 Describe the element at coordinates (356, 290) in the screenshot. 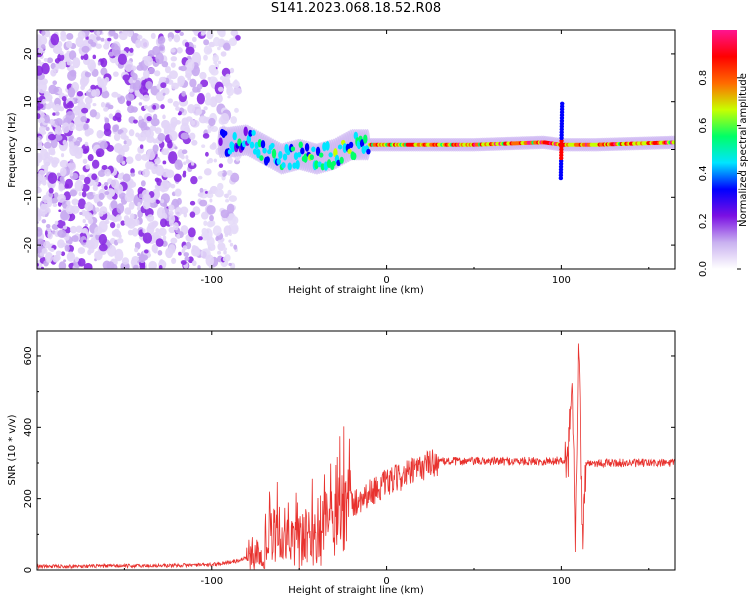

I see `spectrogram-xlabel: Height of straight line (km)` at that location.